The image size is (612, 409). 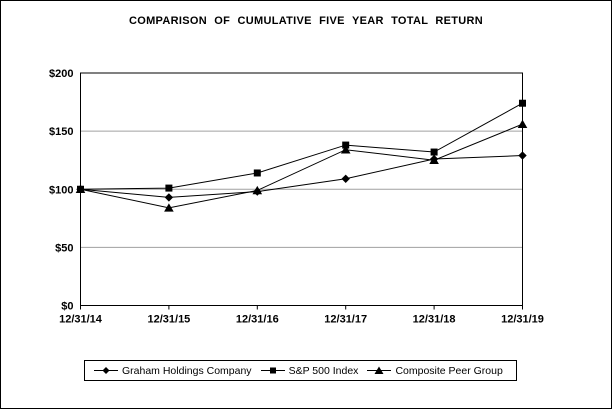 What do you see at coordinates (61, 132) in the screenshot?
I see `y-axis-label: $150` at bounding box center [61, 132].